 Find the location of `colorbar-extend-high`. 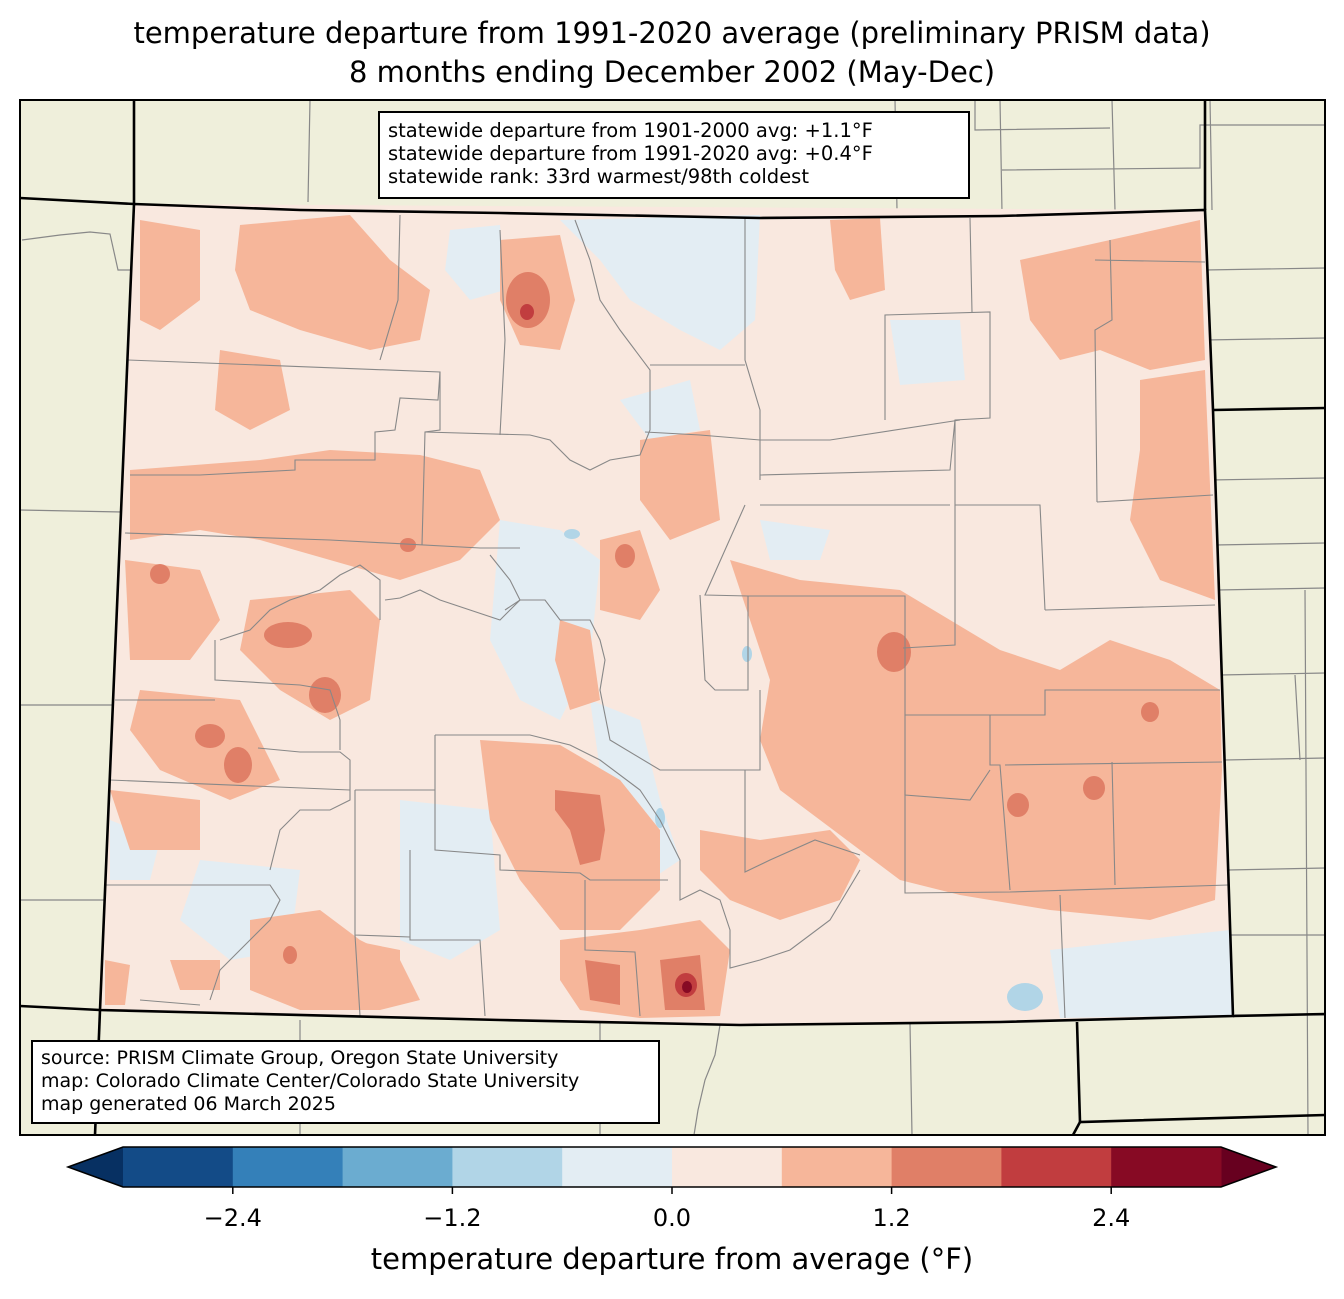

colorbar-extend-high is located at coordinates (1248, 1167).